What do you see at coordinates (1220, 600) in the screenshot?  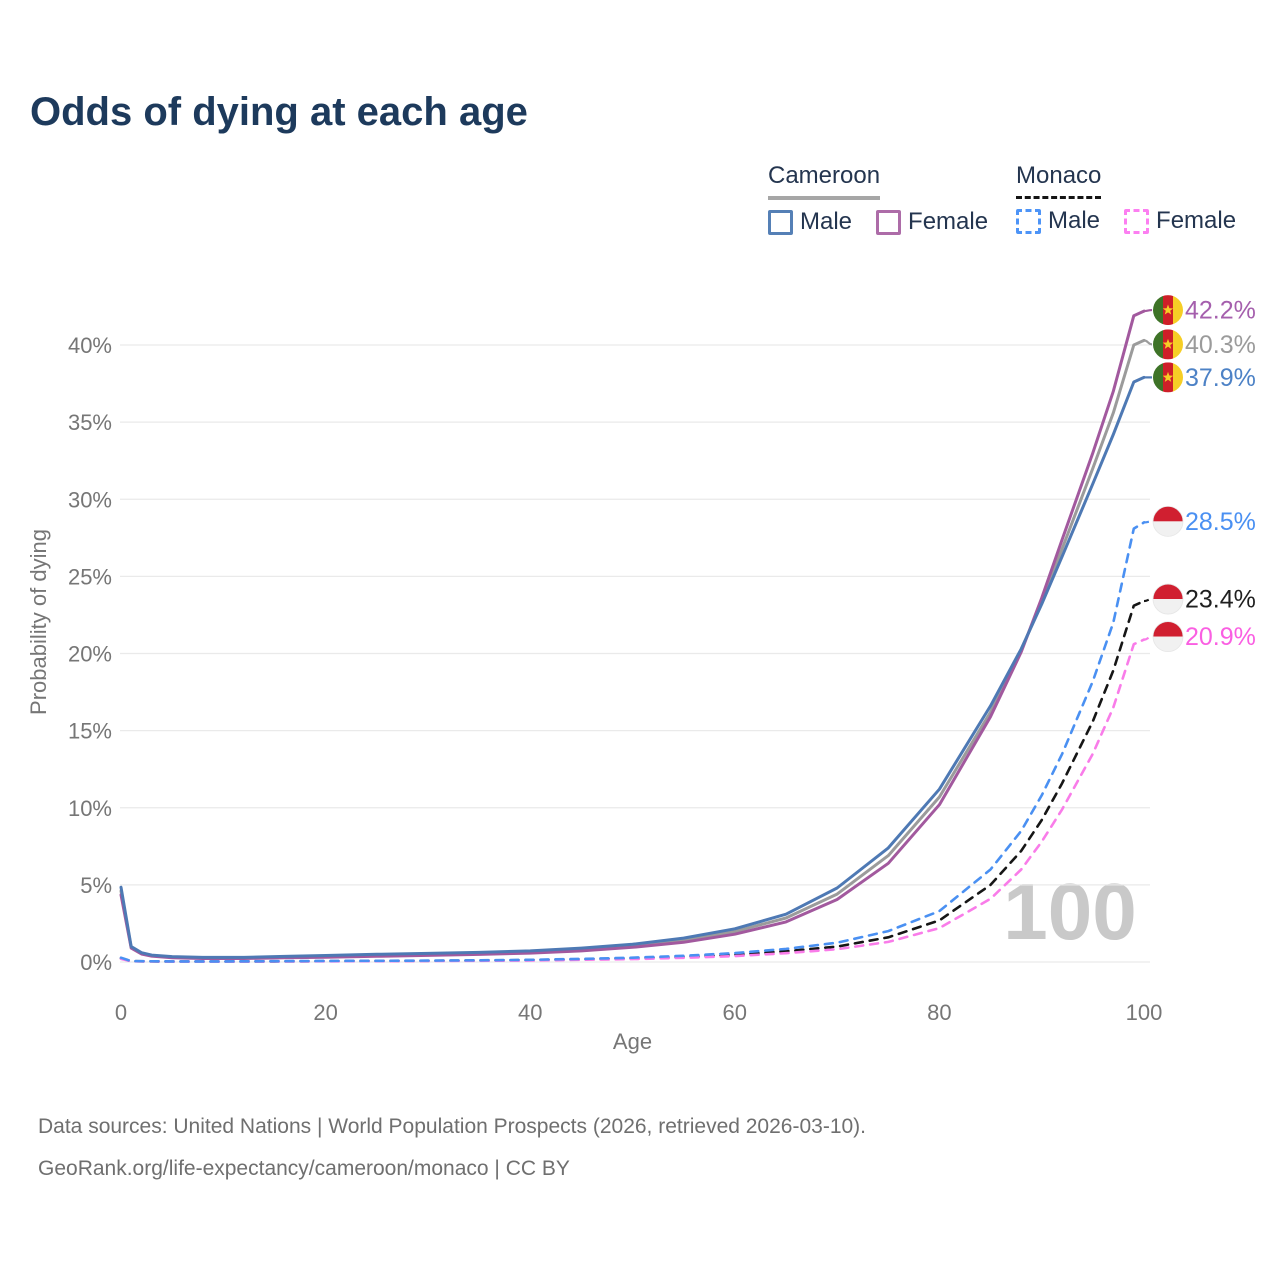 I see `end-value-label-monaco: 23.4%` at bounding box center [1220, 600].